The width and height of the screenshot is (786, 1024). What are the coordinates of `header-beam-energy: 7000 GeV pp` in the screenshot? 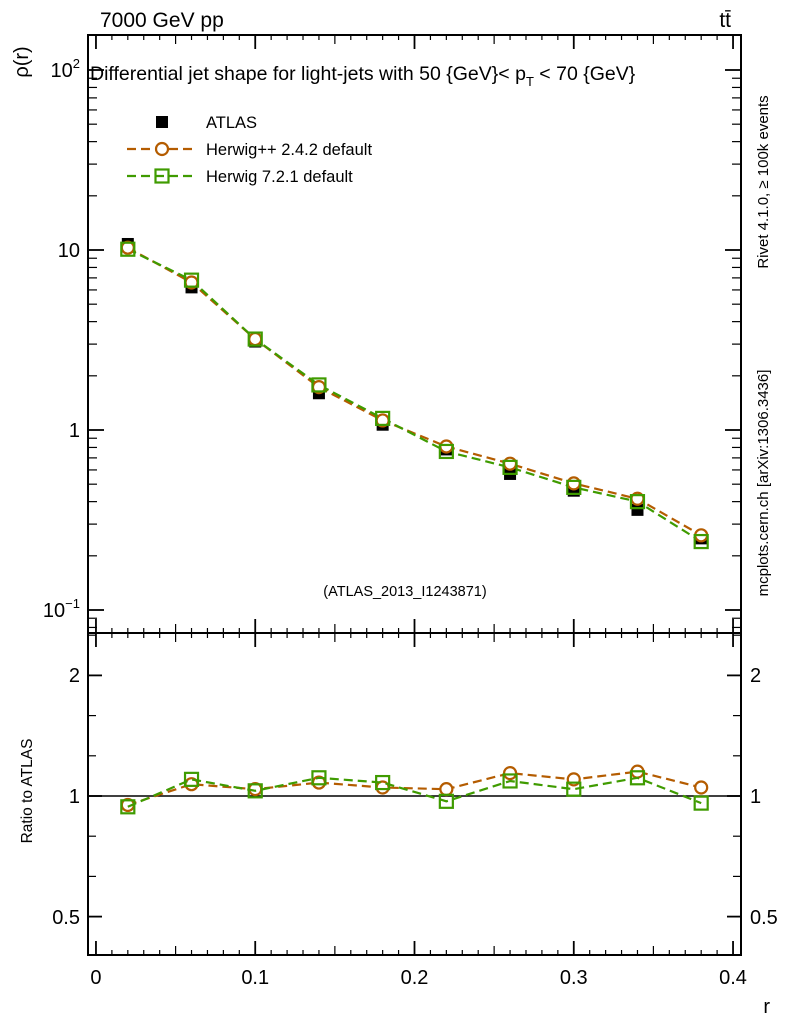 It's located at (162, 20).